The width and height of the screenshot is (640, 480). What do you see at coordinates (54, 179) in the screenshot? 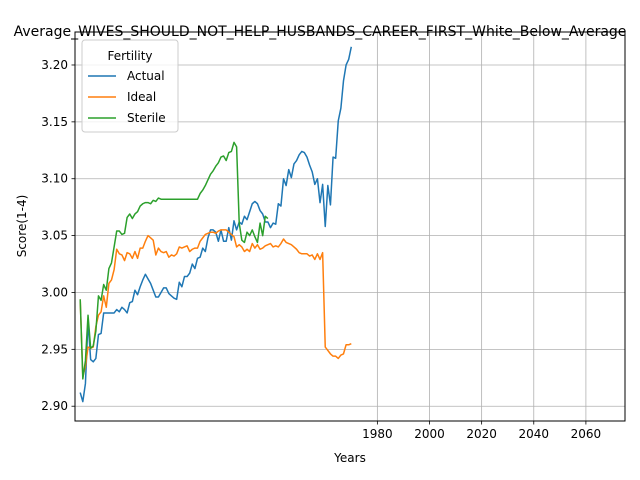
I see `y-tick-label: 3.10` at bounding box center [54, 179].